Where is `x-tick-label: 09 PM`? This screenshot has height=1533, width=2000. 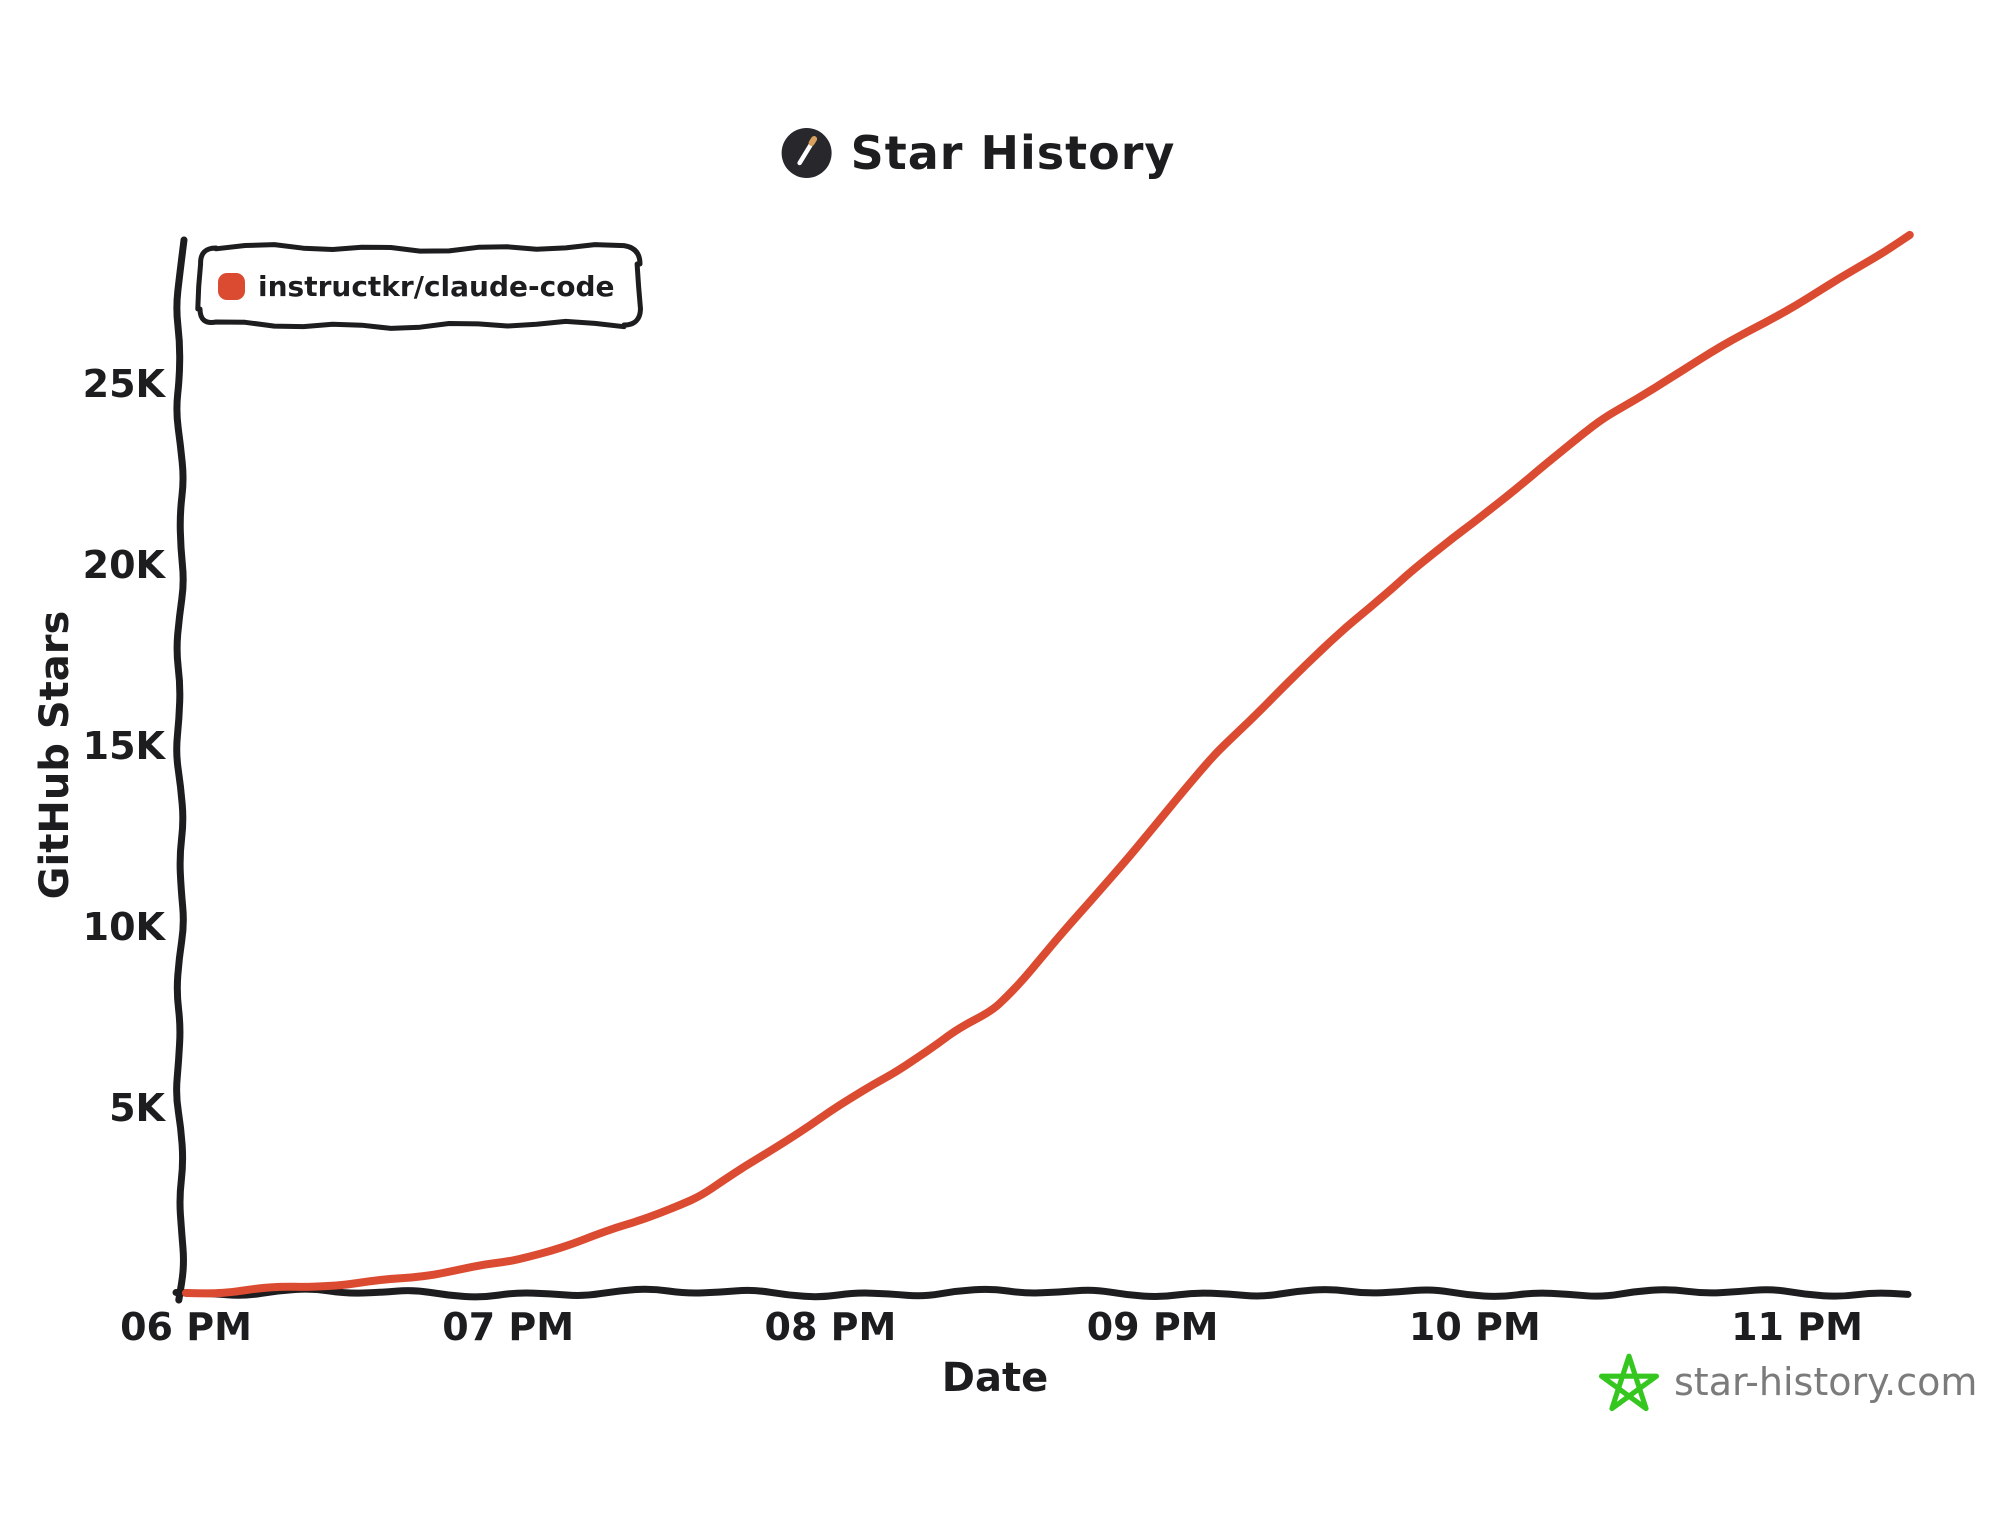
x-tick-label: 09 PM is located at coordinates (1152, 1327).